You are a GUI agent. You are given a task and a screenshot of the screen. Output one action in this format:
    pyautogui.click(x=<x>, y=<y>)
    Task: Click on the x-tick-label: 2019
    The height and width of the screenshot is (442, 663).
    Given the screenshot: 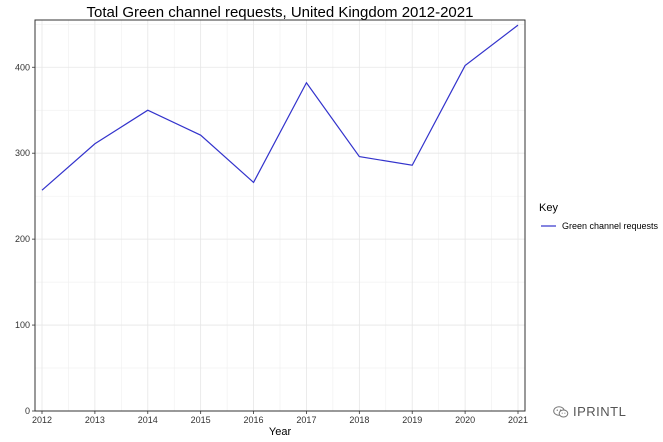 What is the action you would take?
    pyautogui.click(x=412, y=420)
    